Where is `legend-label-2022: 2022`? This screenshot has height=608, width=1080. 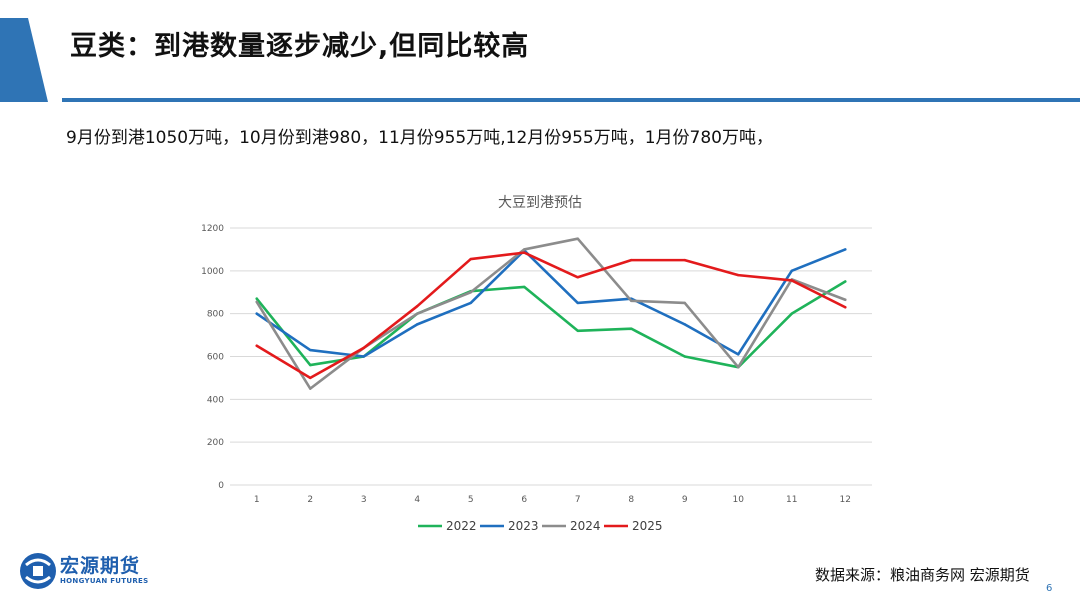
legend-label-2022: 2022 is located at coordinates (461, 526).